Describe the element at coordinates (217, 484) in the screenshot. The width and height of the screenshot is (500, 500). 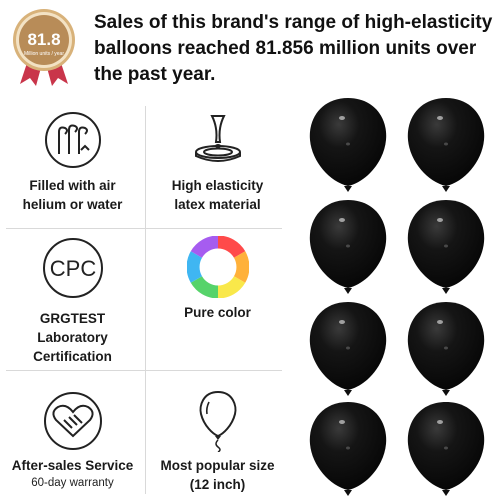
I see `feature-size-line2: (12 inch)` at that location.